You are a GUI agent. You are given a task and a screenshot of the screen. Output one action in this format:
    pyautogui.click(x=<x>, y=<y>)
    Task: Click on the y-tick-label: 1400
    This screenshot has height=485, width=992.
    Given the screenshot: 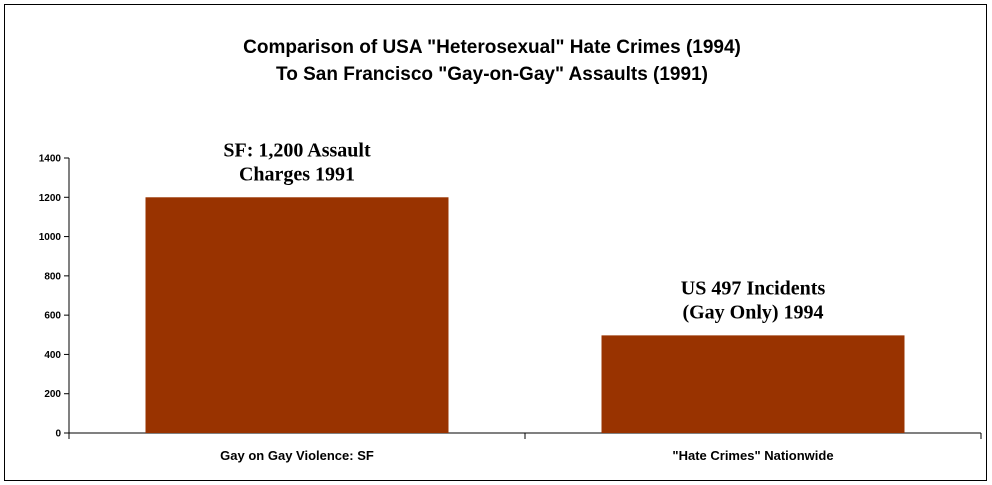 What is the action you would take?
    pyautogui.click(x=50, y=159)
    